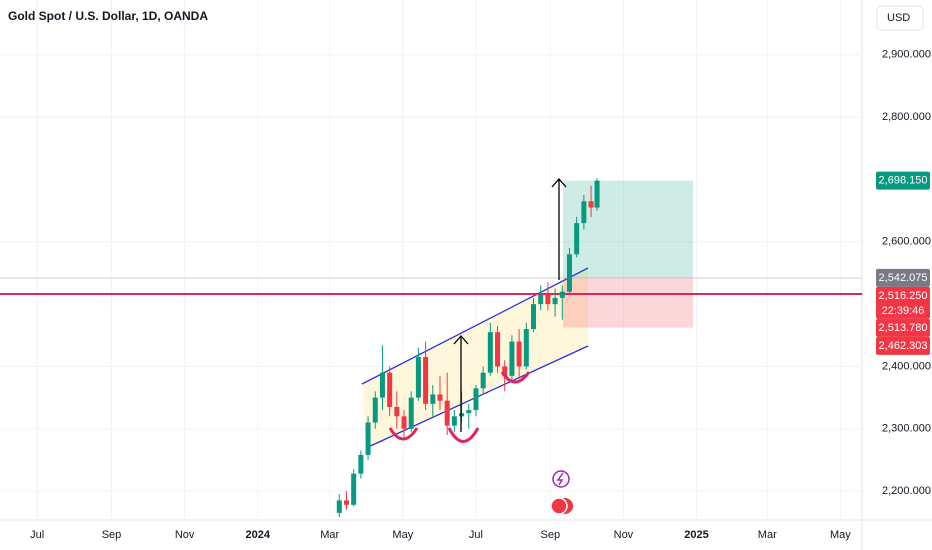  What do you see at coordinates (906, 366) in the screenshot?
I see `y-tick-label: 2,400.000` at bounding box center [906, 366].